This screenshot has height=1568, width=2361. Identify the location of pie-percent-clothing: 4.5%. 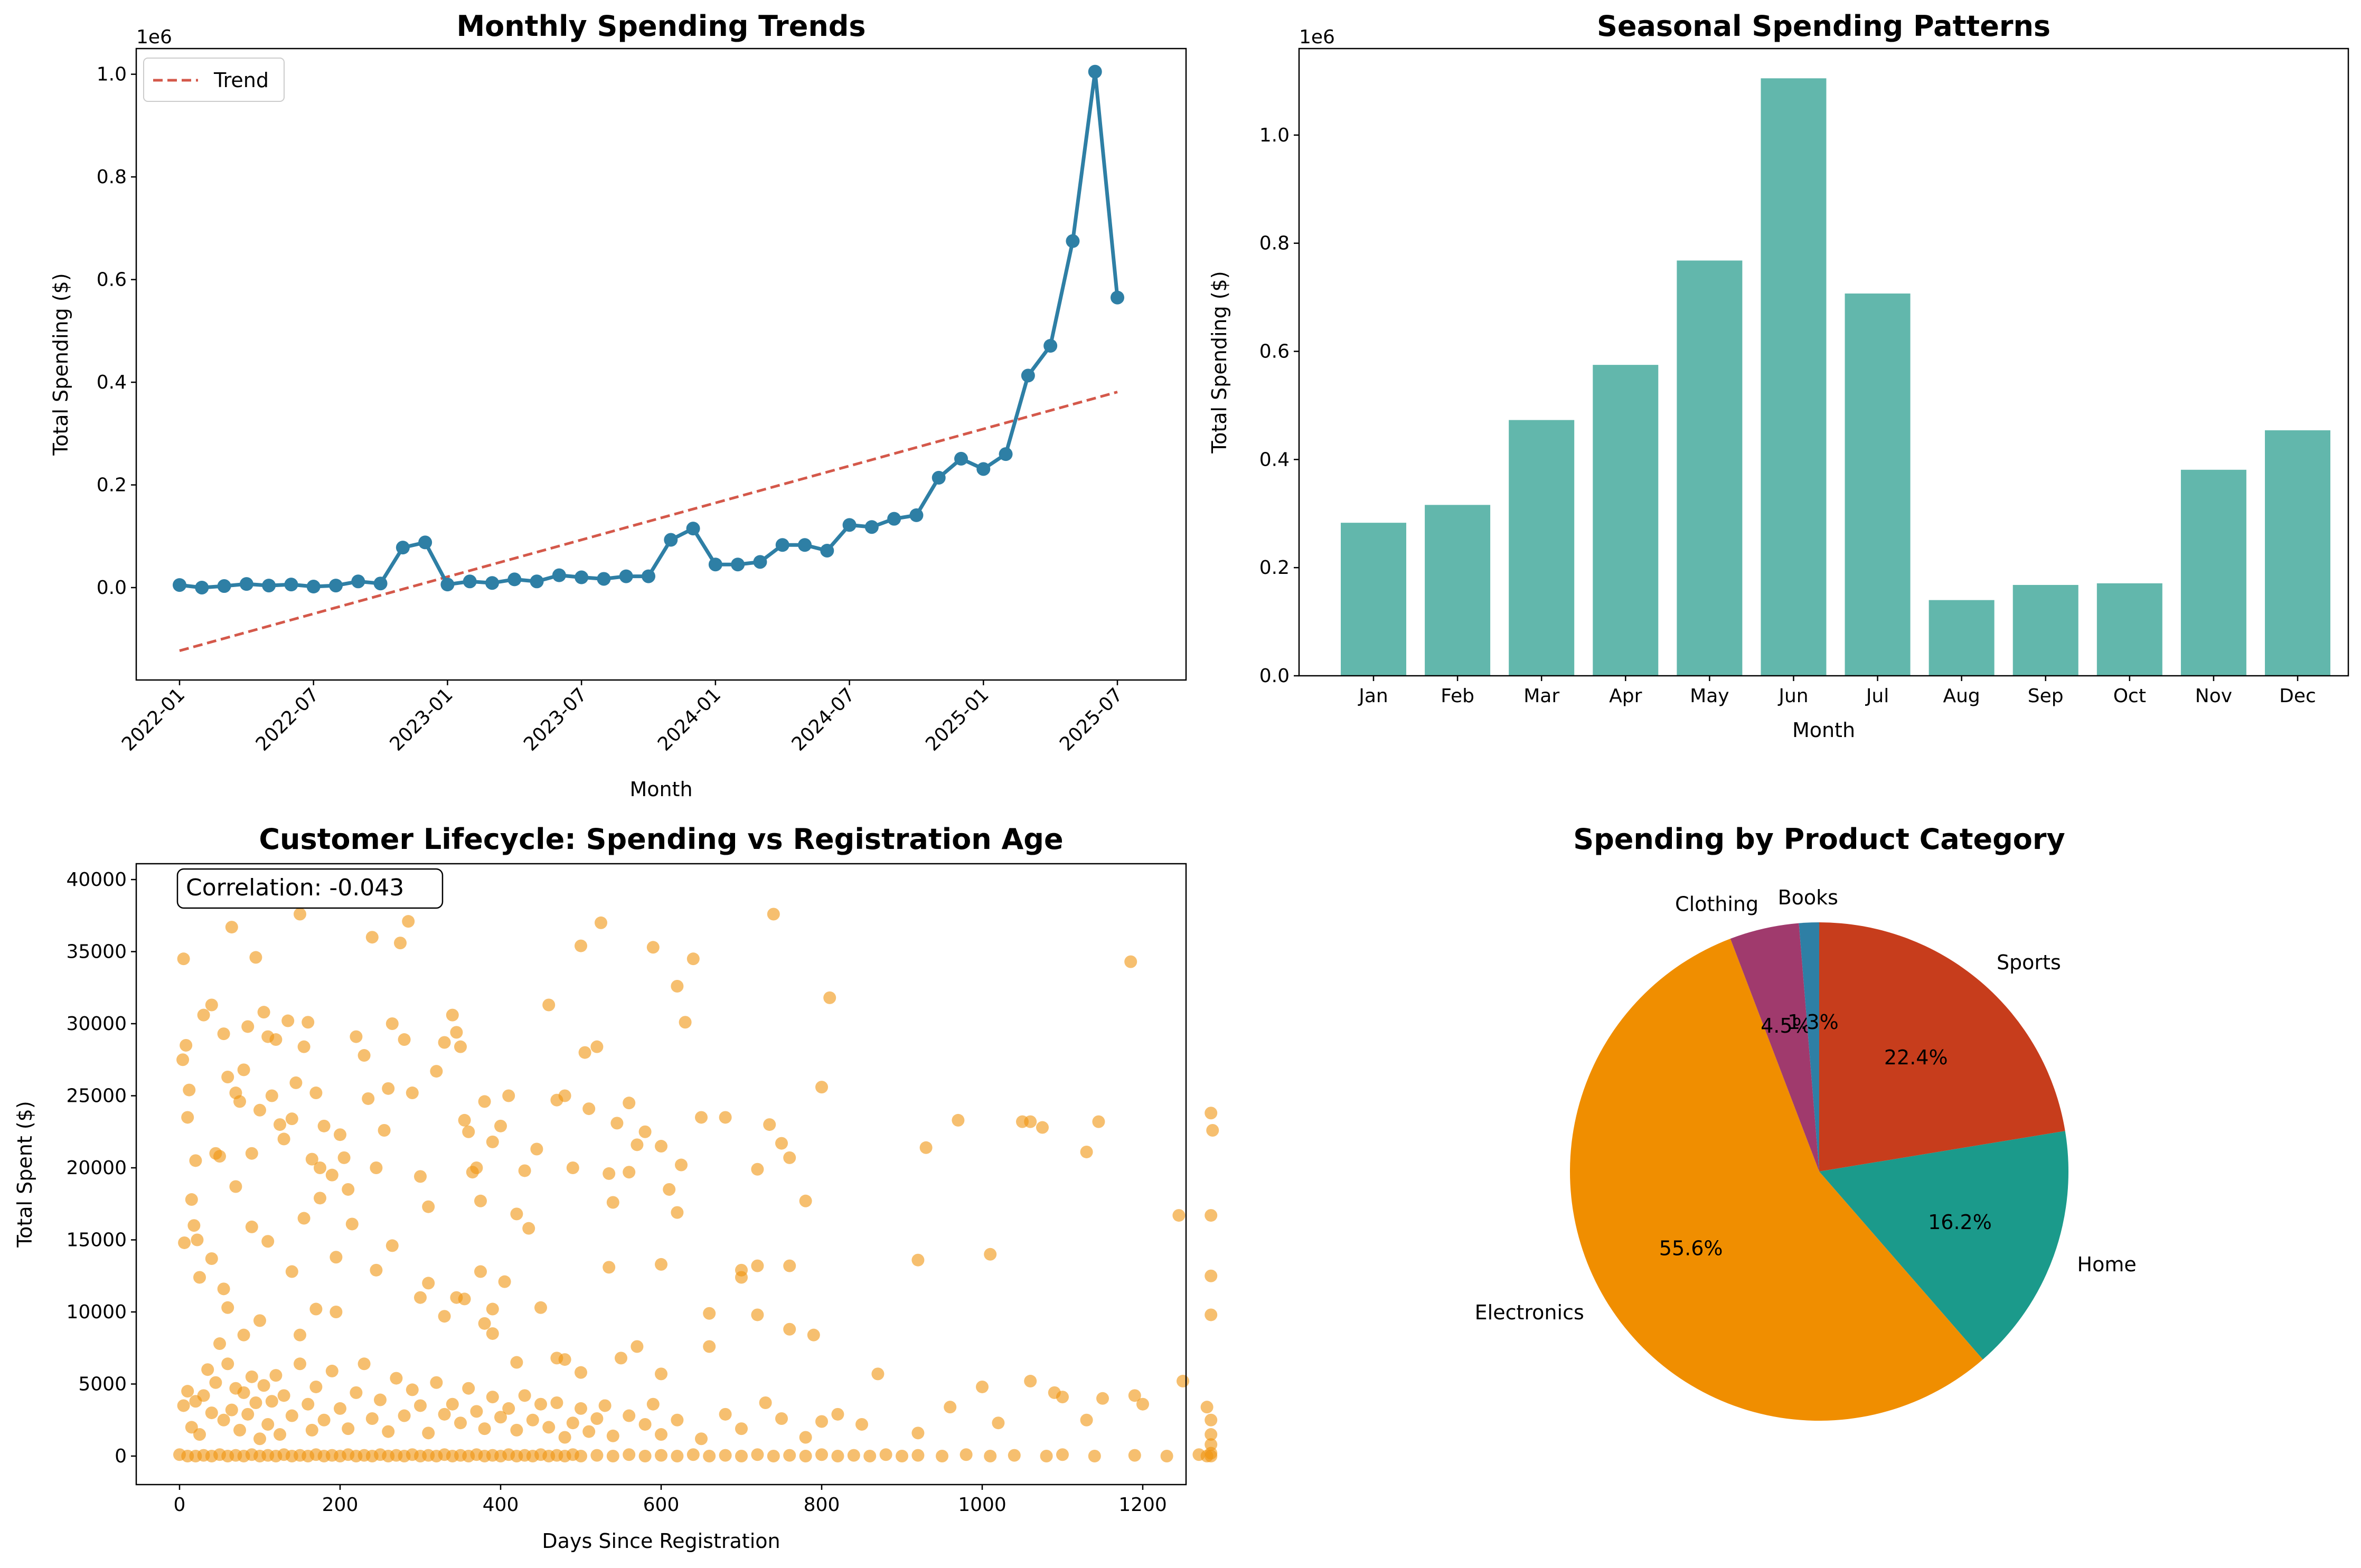
(1787, 1025).